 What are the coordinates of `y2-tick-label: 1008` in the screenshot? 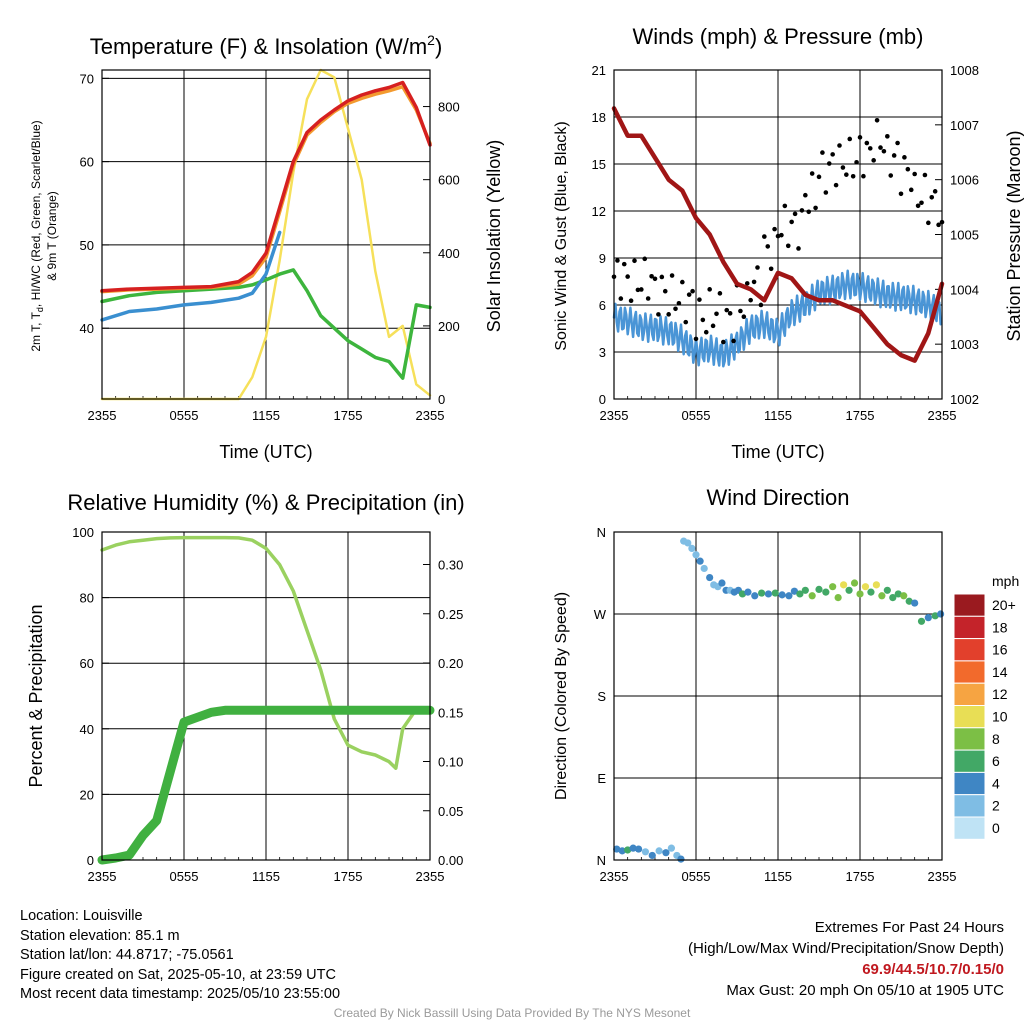 It's located at (964, 70).